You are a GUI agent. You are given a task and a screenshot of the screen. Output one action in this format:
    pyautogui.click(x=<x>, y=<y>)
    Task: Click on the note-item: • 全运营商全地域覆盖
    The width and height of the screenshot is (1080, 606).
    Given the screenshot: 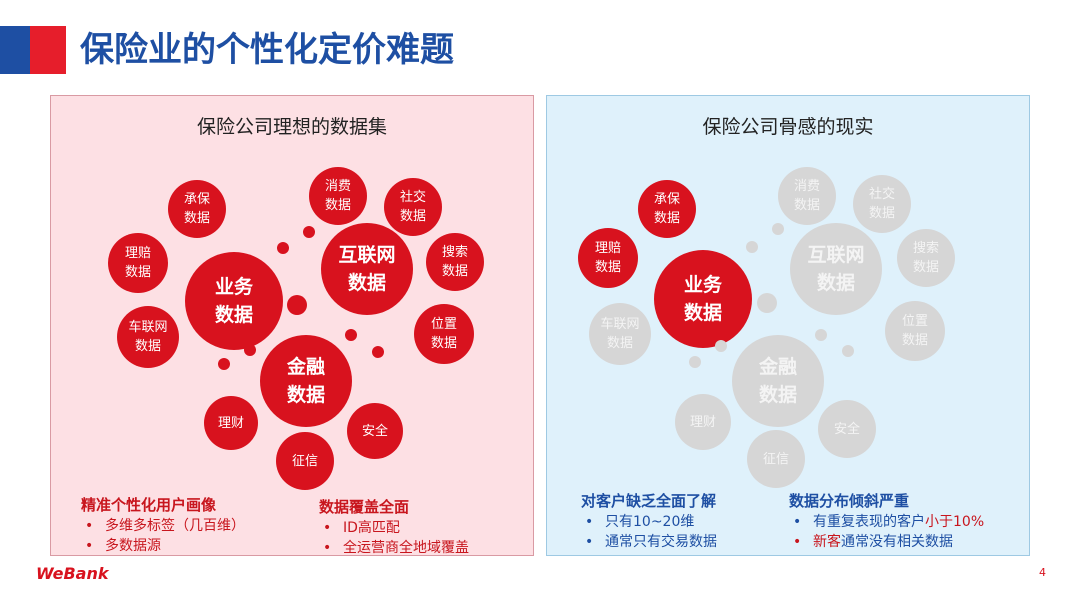 What is the action you would take?
    pyautogui.click(x=394, y=548)
    